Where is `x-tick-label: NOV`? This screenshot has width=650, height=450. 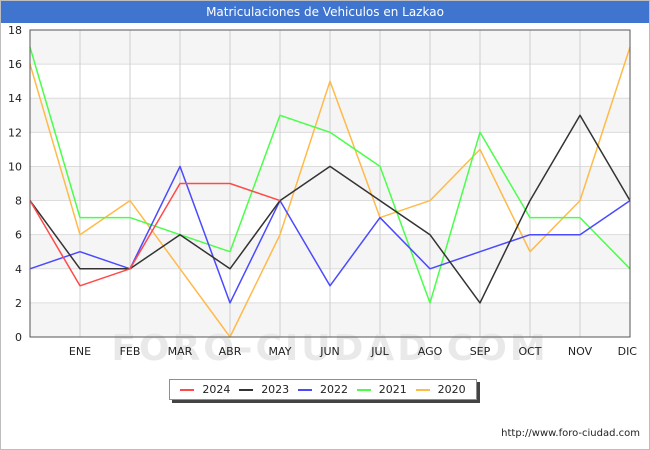 x-tick-label: NOV is located at coordinates (580, 351).